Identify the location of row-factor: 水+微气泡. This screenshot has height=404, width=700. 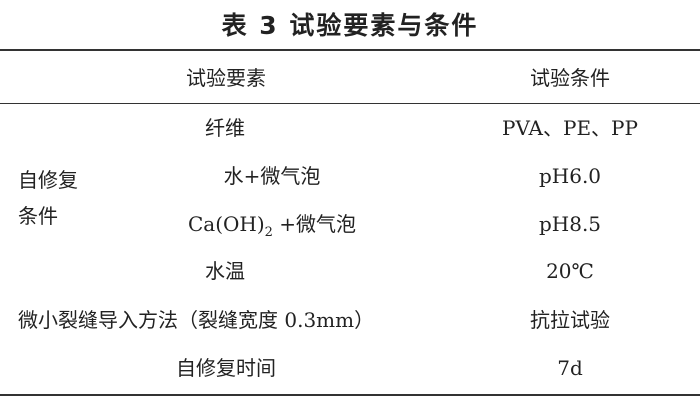
(272, 176).